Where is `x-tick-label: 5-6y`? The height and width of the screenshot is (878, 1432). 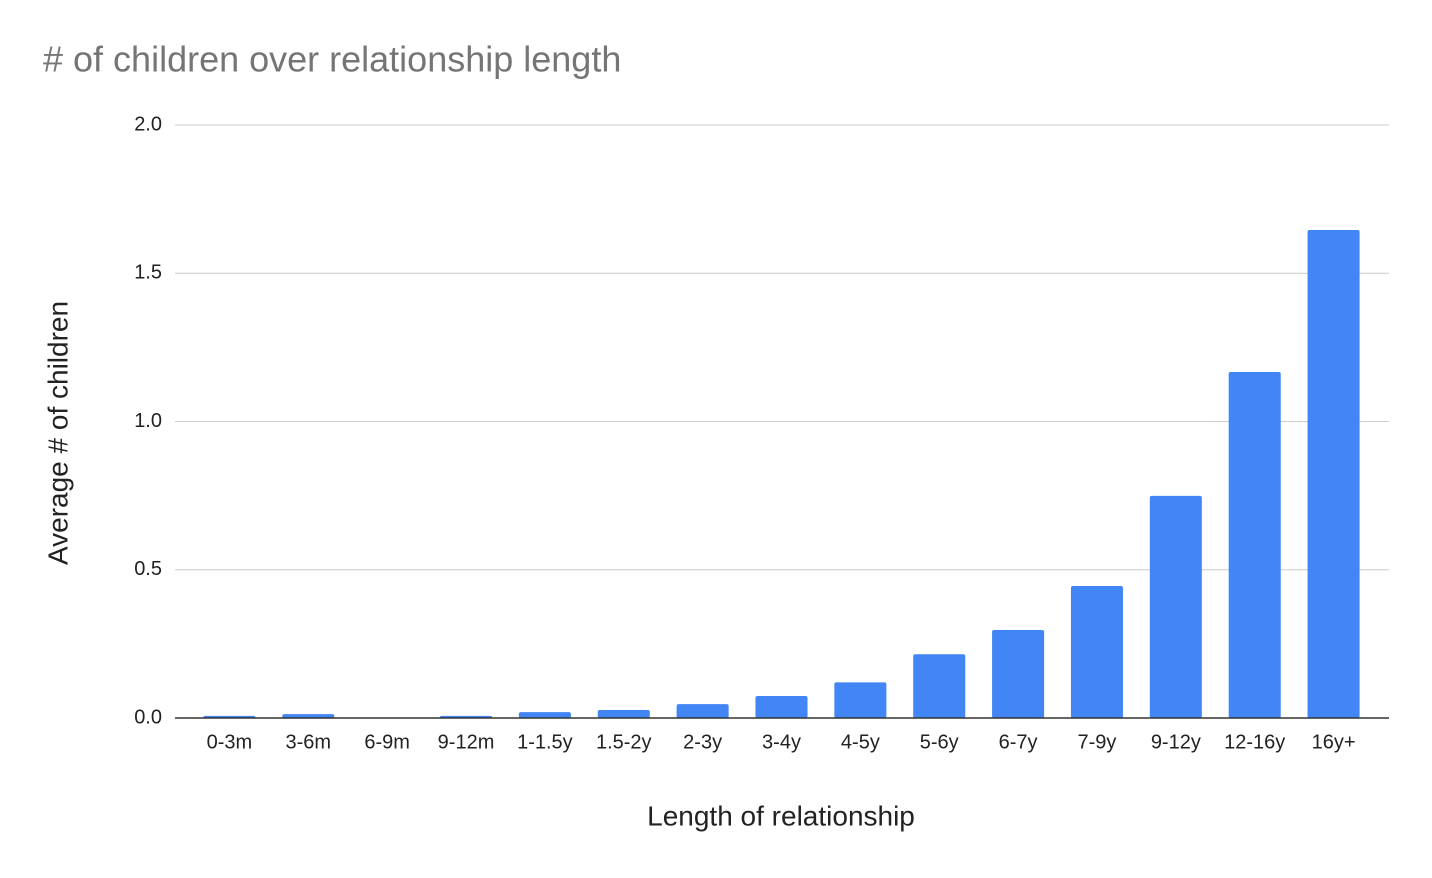
x-tick-label: 5-6y is located at coordinates (939, 742).